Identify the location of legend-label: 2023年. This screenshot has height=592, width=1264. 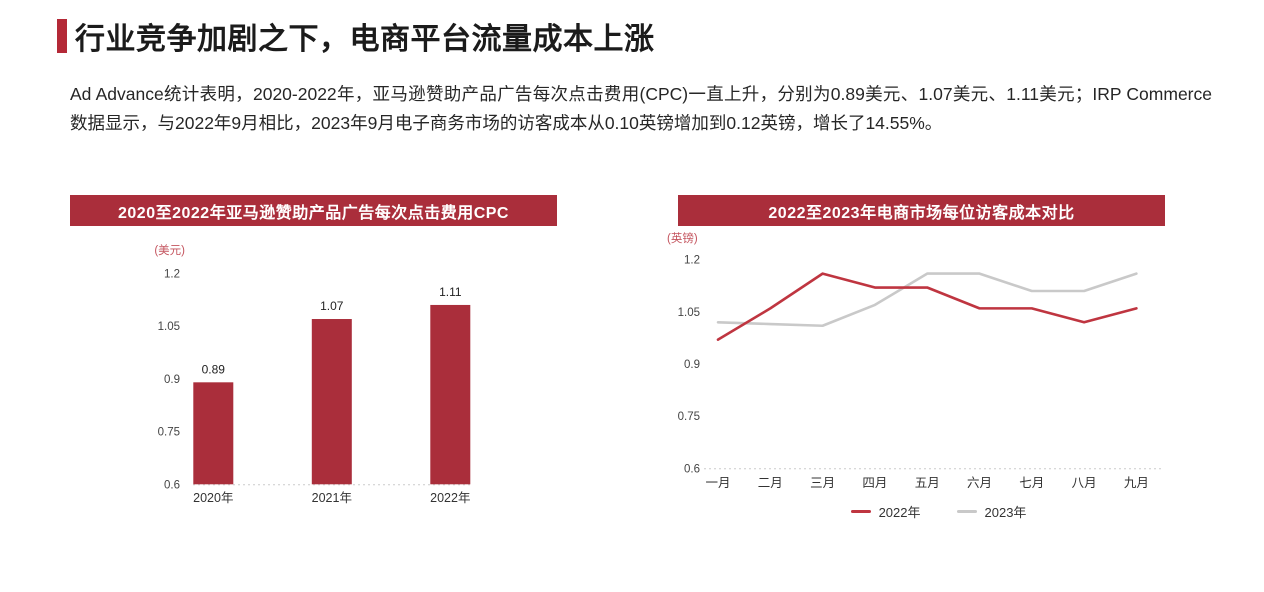
(1005, 512).